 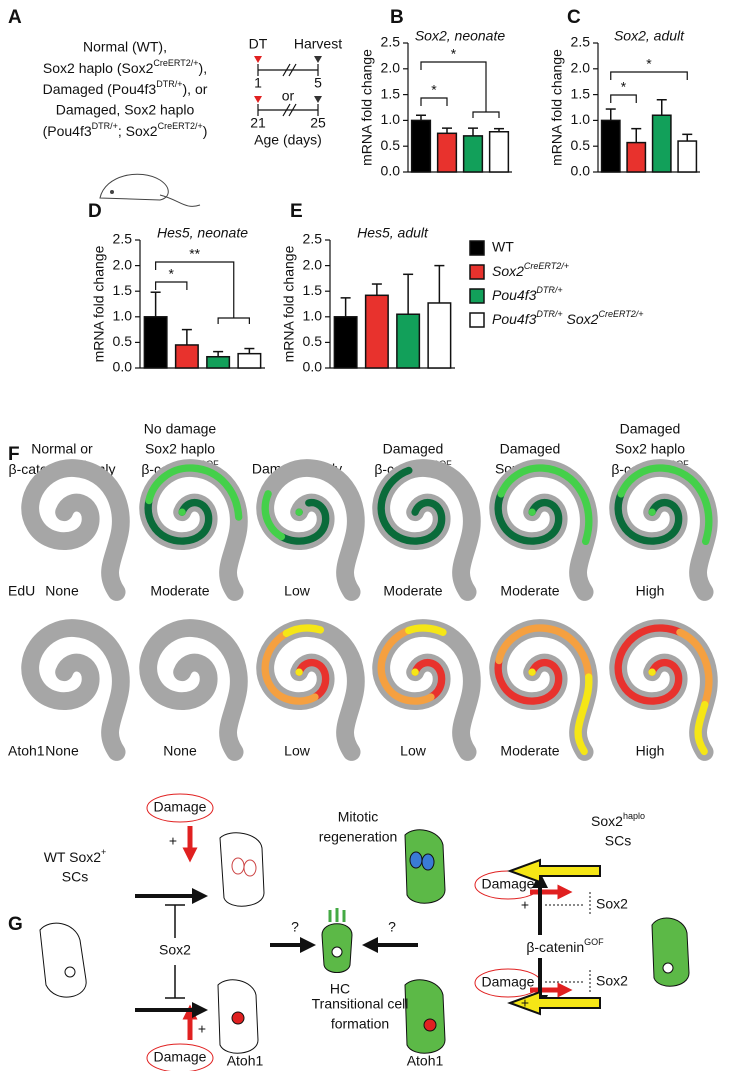 I want to click on column-header: Normal or, so click(x=62, y=449).